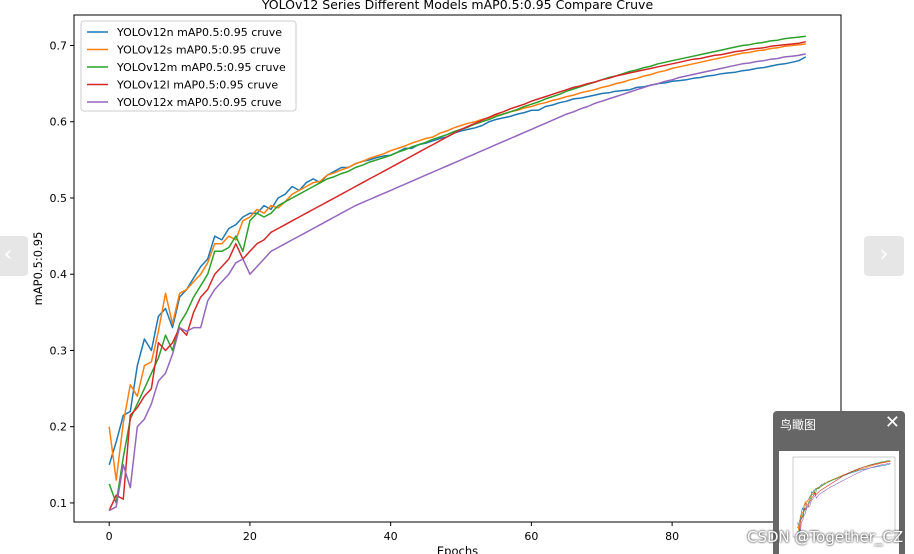  I want to click on x-tick-label: 80, so click(672, 536).